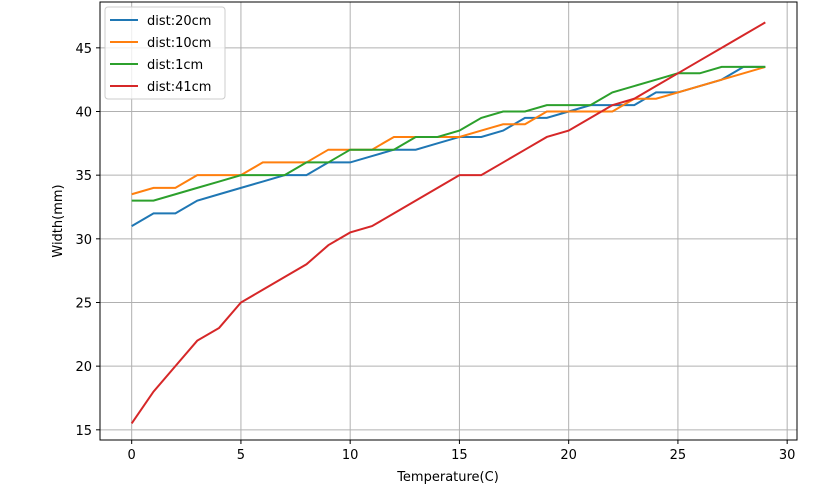  Describe the element at coordinates (568, 455) in the screenshot. I see `x-tick-label: 20` at that location.